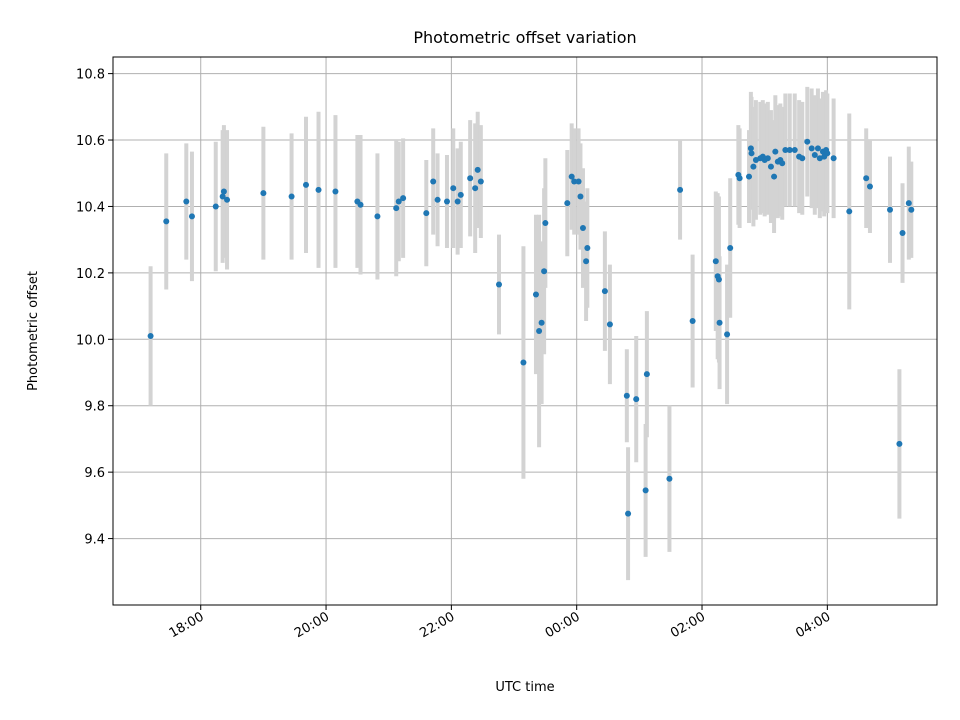 The width and height of the screenshot is (960, 720). Describe the element at coordinates (90, 207) in the screenshot. I see `y-tick-label: 10.4` at that location.